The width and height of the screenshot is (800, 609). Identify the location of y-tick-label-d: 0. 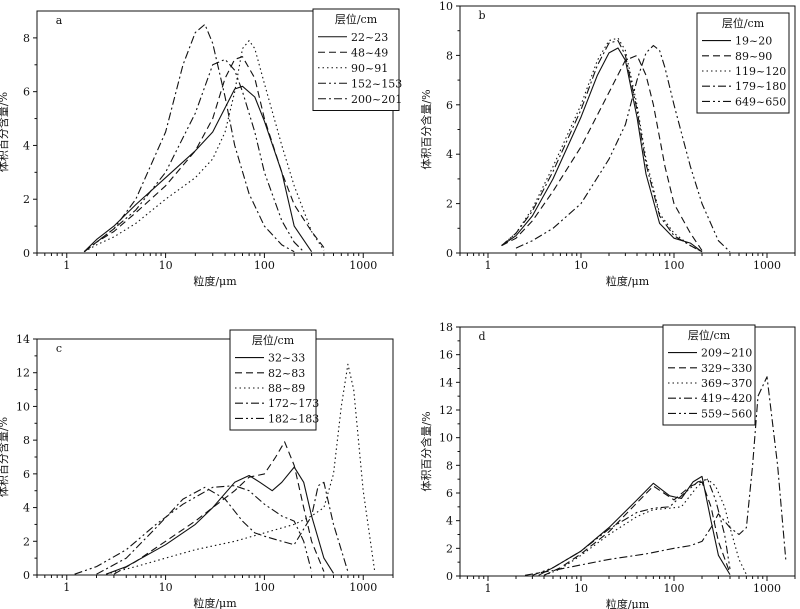
(449, 576).